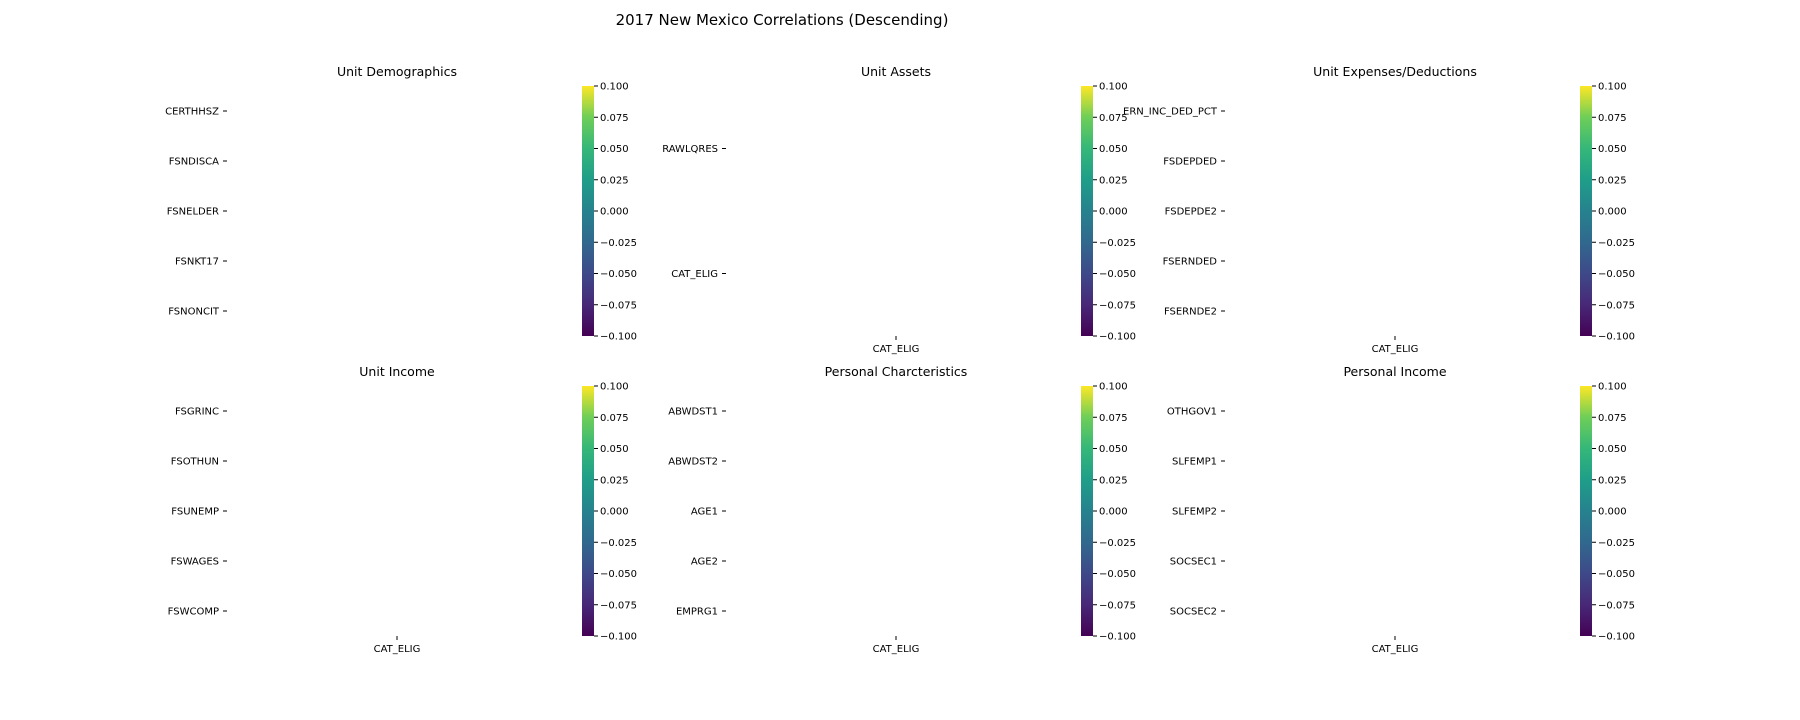 The height and width of the screenshot is (720, 1800). What do you see at coordinates (195, 462) in the screenshot?
I see `y-tick-label: FSOTHUN` at bounding box center [195, 462].